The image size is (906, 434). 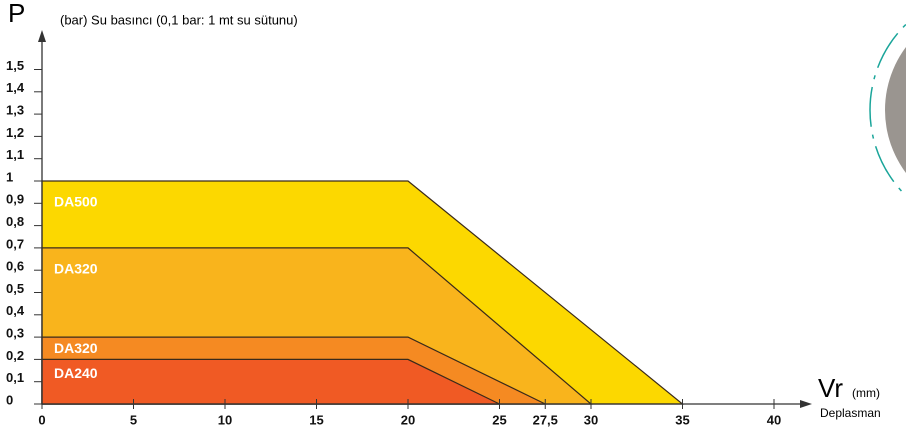 What do you see at coordinates (895, 110) in the screenshot?
I see `decor-disc` at bounding box center [895, 110].